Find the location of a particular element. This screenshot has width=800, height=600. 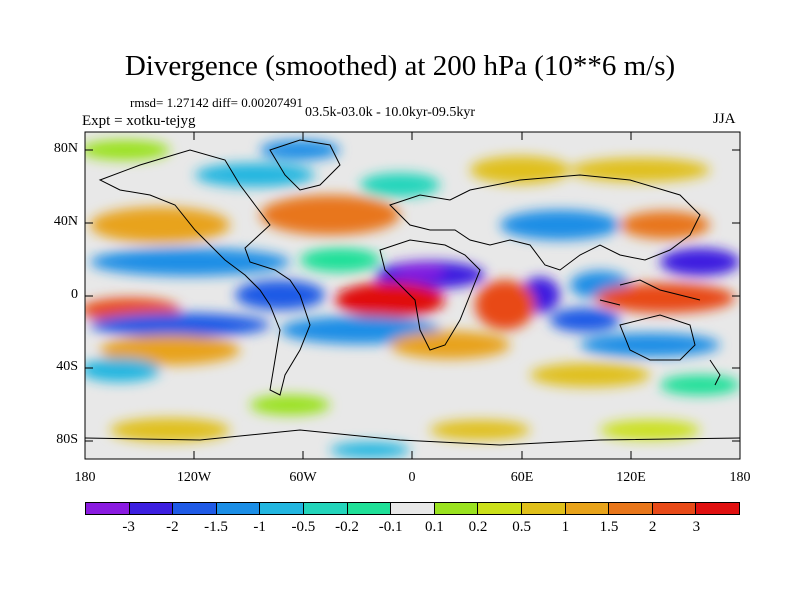

colorbar-label: -2 is located at coordinates (172, 527).